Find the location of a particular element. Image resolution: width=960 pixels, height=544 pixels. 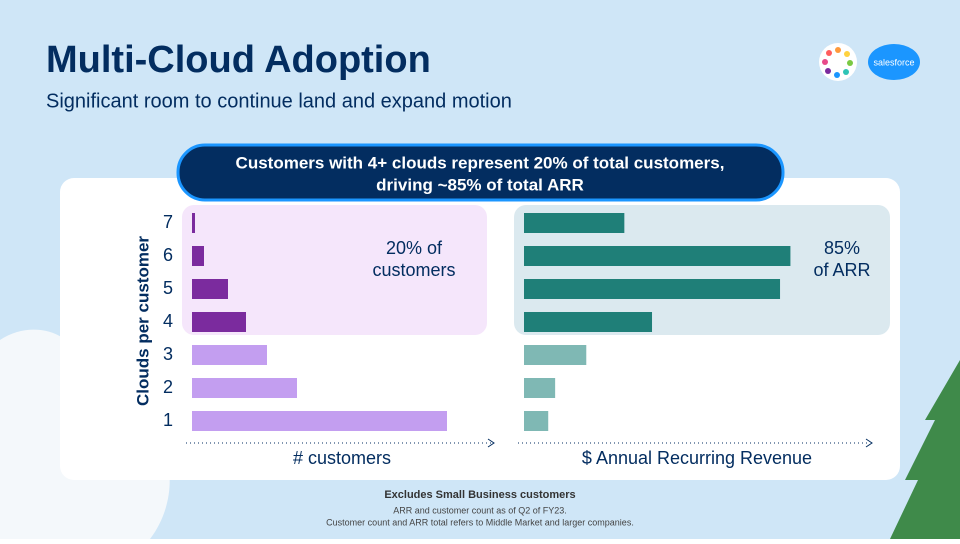

annotation: customers is located at coordinates (413, 270).